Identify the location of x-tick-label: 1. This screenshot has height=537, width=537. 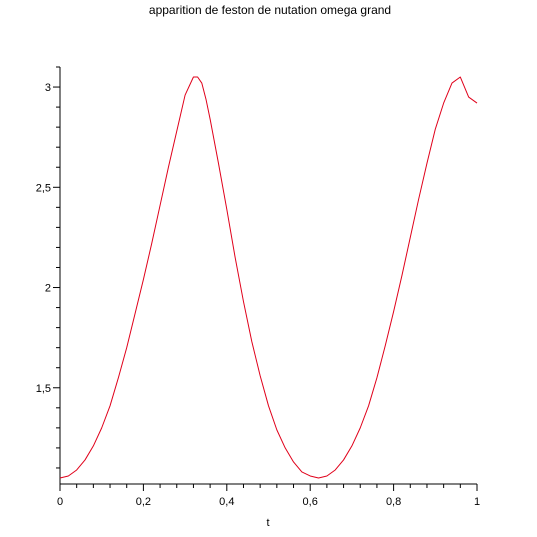
(477, 502).